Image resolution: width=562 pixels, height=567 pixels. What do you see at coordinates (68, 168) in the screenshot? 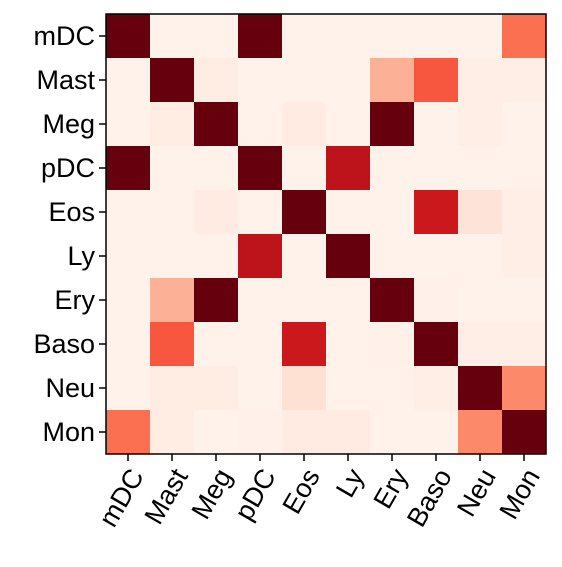
I see `y-tick-label: pDC` at bounding box center [68, 168].